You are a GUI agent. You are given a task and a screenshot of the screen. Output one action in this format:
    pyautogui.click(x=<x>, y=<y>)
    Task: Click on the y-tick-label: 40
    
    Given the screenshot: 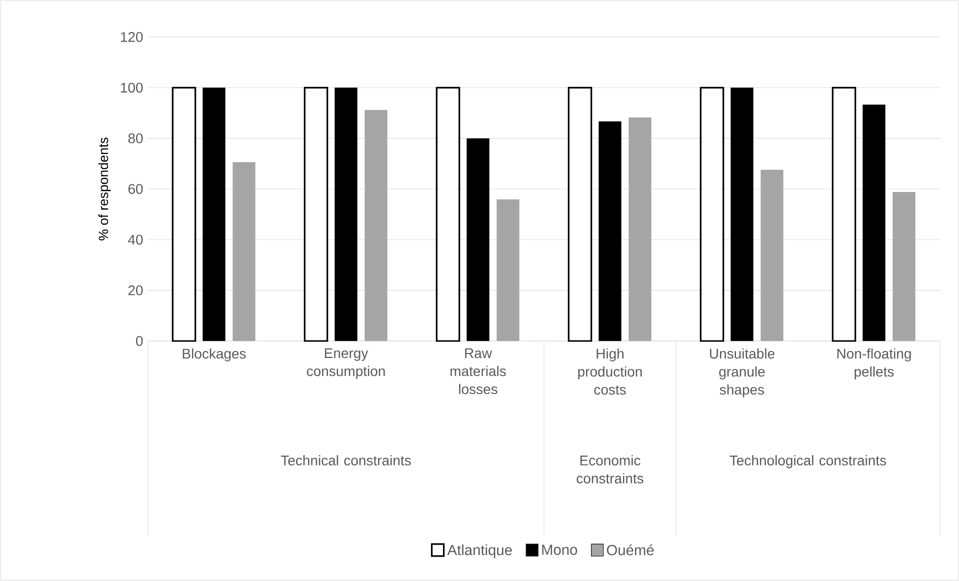 What is the action you would take?
    pyautogui.click(x=135, y=239)
    